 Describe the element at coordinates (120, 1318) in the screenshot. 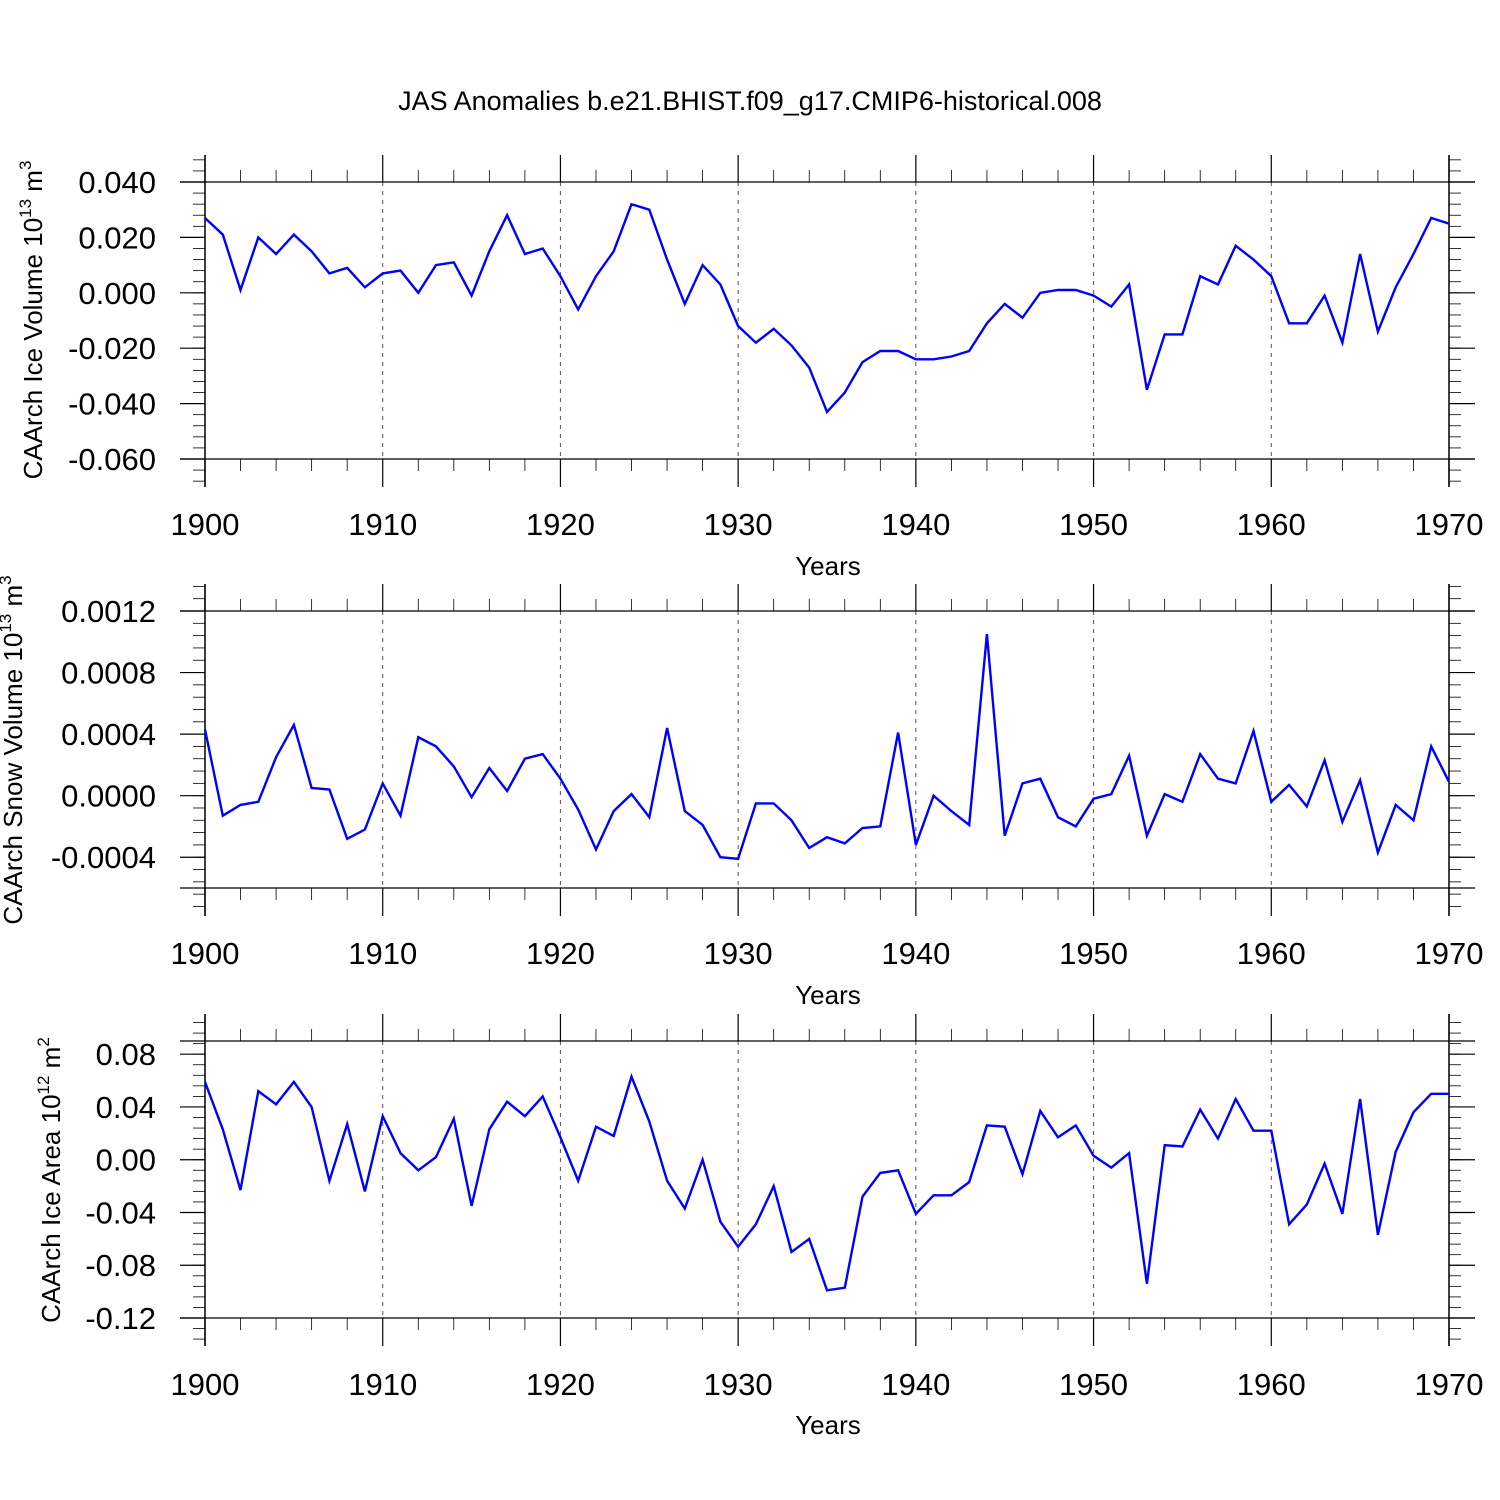

I see `y-tick-label: -0.12` at that location.